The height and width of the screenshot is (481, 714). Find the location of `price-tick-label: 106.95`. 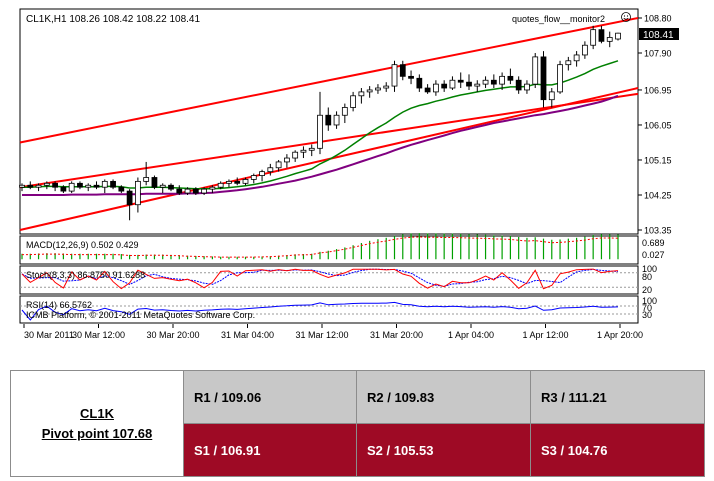

price-tick-label: 106.95 is located at coordinates (658, 90).